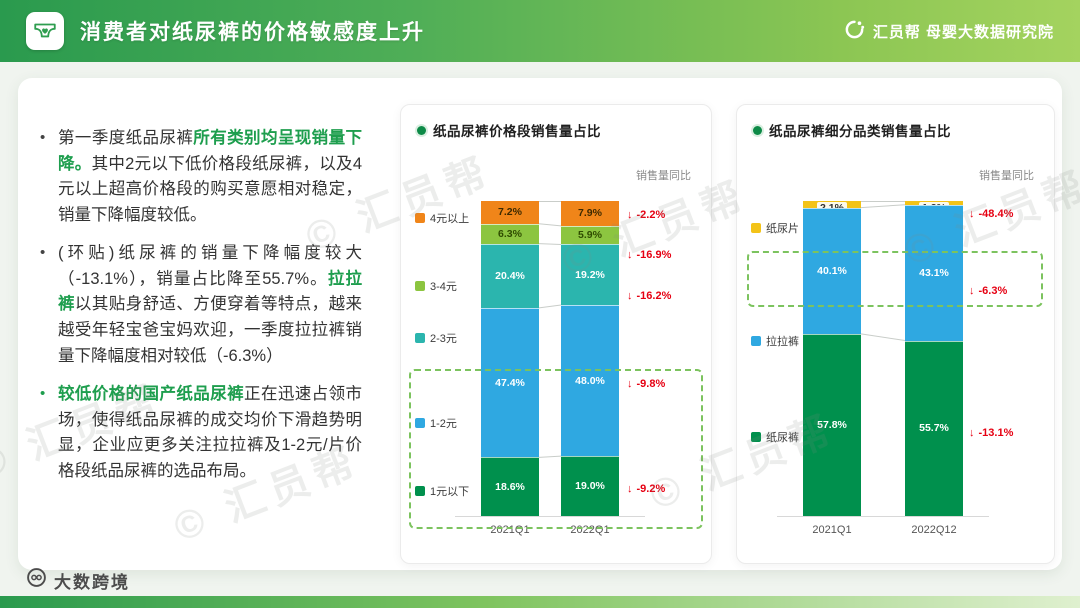  I want to click on legend-item: 2-3元, so click(436, 338).